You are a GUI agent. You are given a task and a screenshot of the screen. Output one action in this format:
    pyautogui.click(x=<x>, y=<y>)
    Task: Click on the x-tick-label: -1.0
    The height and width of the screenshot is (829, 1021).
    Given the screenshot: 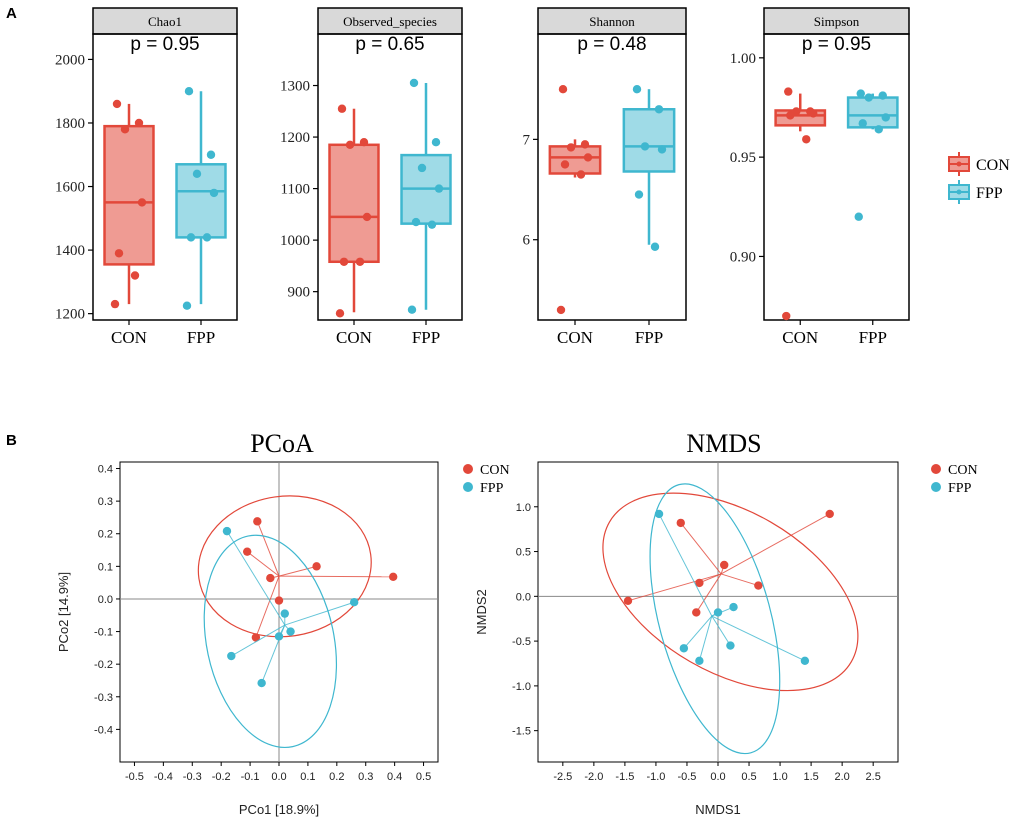 What is the action you would take?
    pyautogui.click(x=655, y=777)
    